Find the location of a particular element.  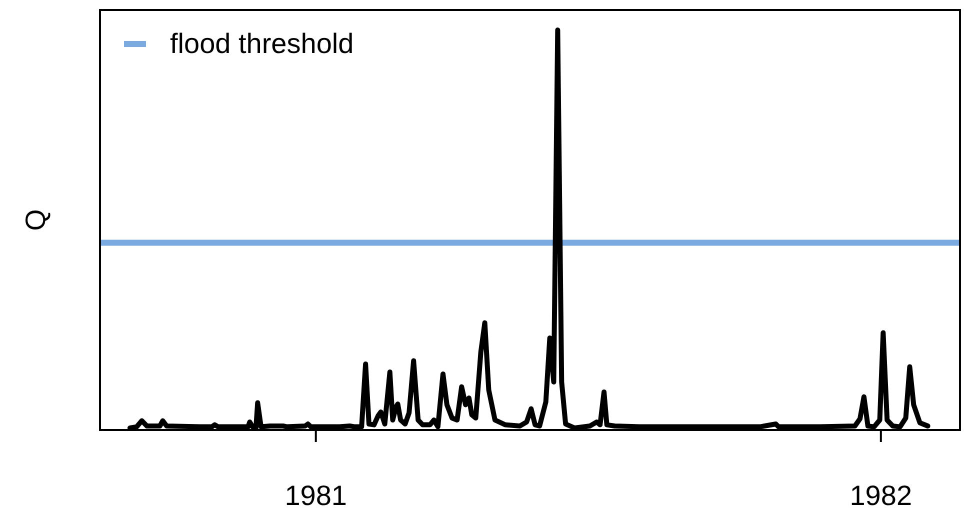

legend-label: flood threshold is located at coordinates (262, 43).